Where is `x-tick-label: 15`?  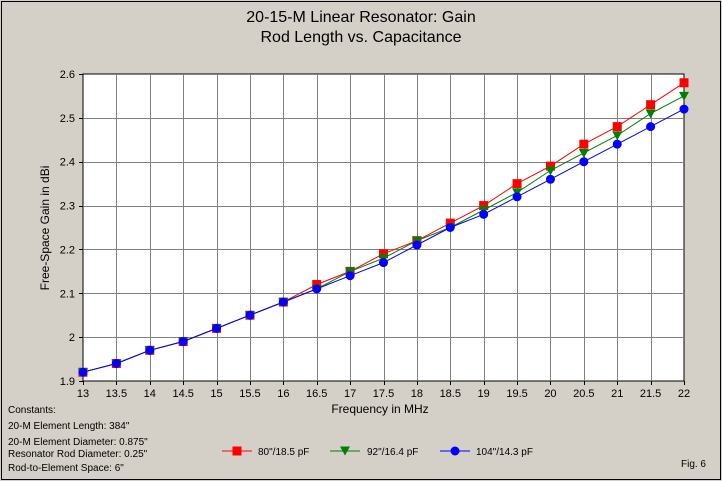 x-tick-label: 15 is located at coordinates (216, 394).